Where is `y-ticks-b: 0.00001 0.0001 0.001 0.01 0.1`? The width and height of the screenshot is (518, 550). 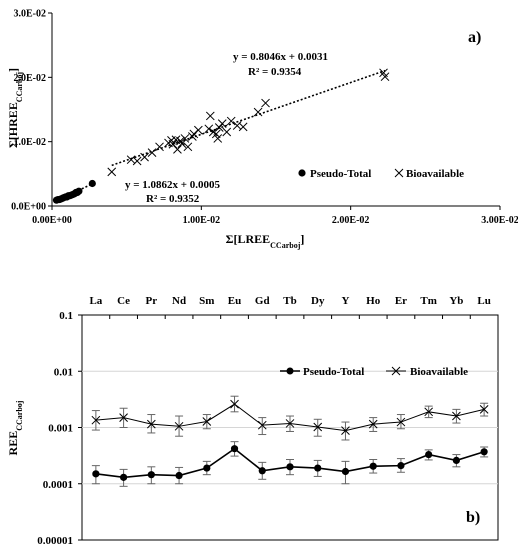 y-ticks-b: 0.00001 0.0001 0.001 0.01 0.1 is located at coordinates (59, 428).